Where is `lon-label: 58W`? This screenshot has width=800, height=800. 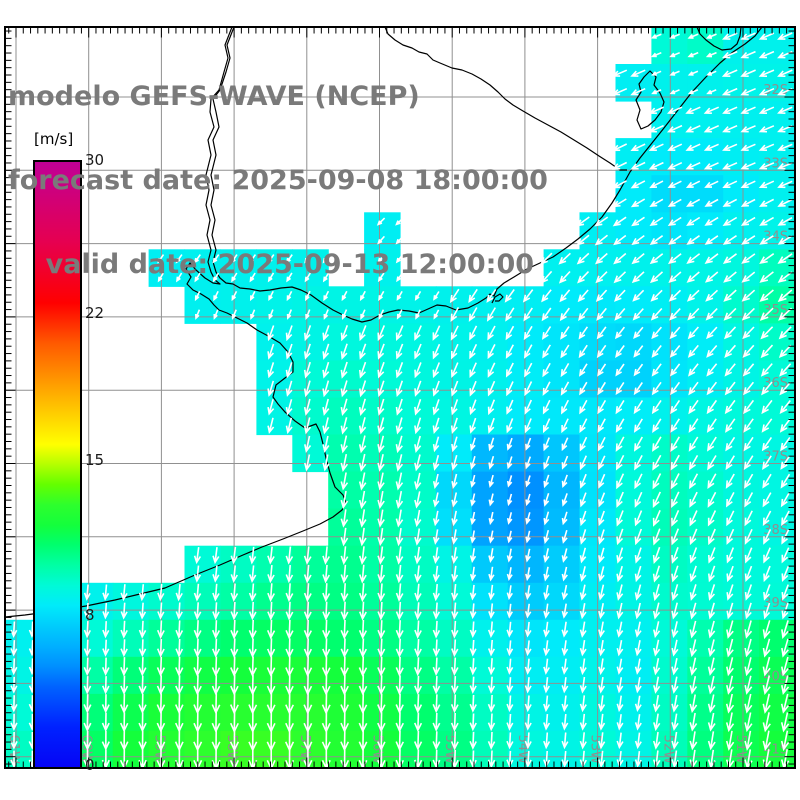 lon-label: 58W is located at coordinates (231, 750).